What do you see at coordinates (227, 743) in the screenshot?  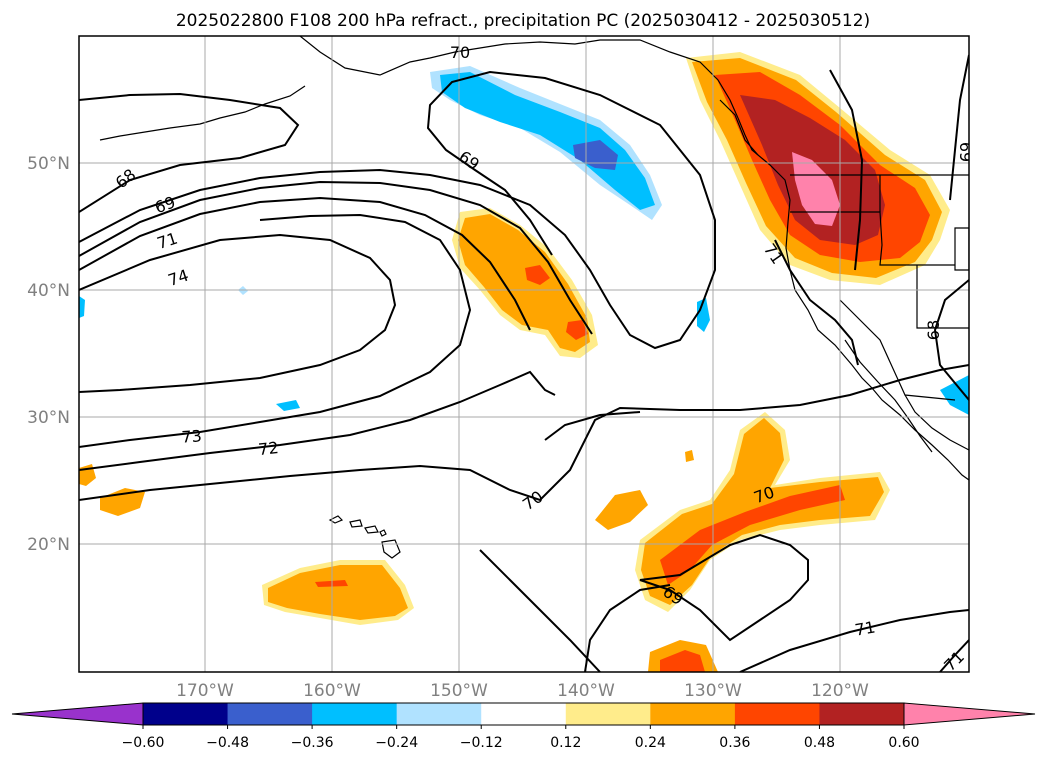 I see `colorbar-tick-label: −0.48` at bounding box center [227, 743].